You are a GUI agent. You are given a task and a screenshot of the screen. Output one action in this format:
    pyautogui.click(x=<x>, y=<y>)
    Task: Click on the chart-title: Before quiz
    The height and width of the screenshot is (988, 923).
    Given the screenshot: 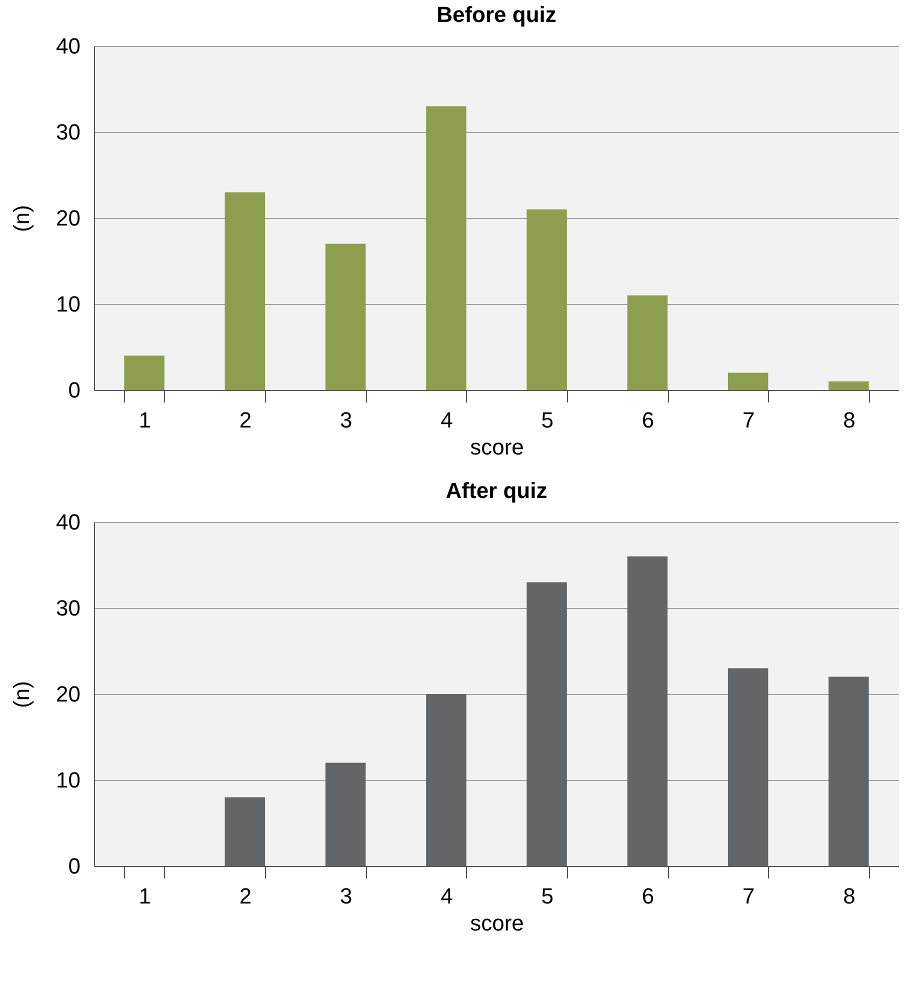 What is the action you would take?
    pyautogui.click(x=496, y=14)
    